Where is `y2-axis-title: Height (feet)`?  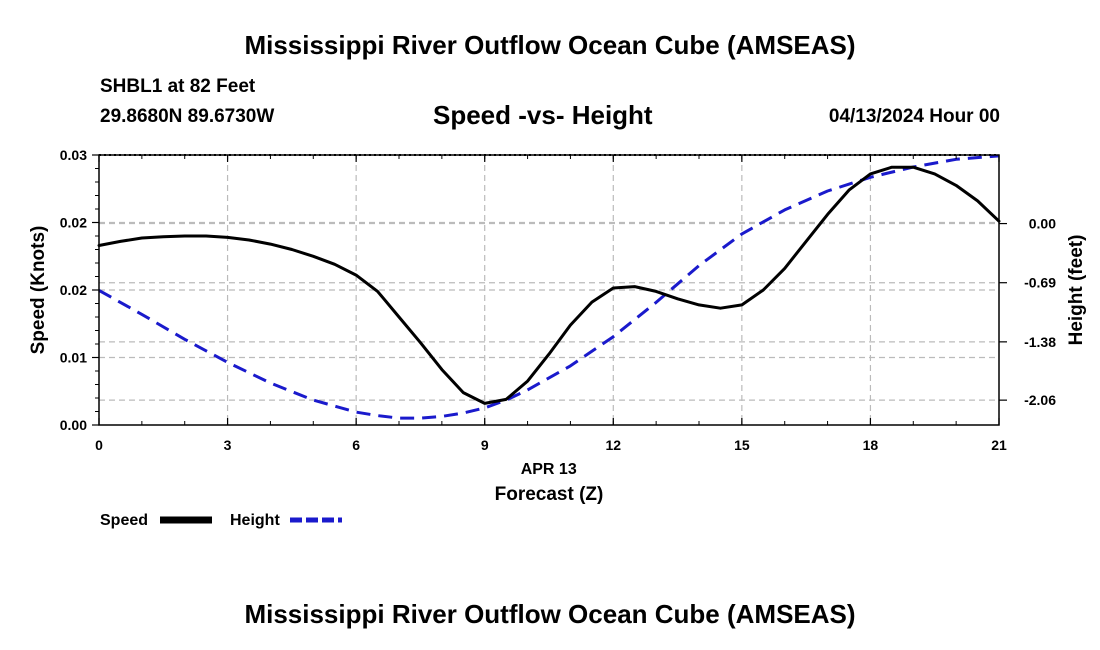 y2-axis-title: Height (feet) is located at coordinates (1076, 290).